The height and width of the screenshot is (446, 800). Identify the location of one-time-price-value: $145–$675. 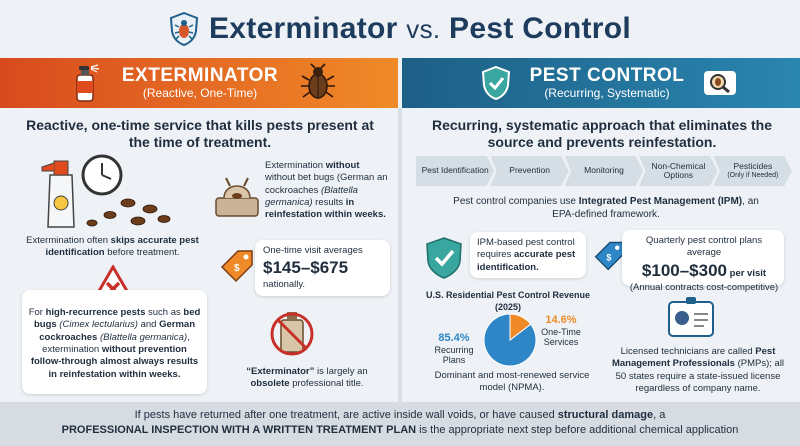
(306, 268).